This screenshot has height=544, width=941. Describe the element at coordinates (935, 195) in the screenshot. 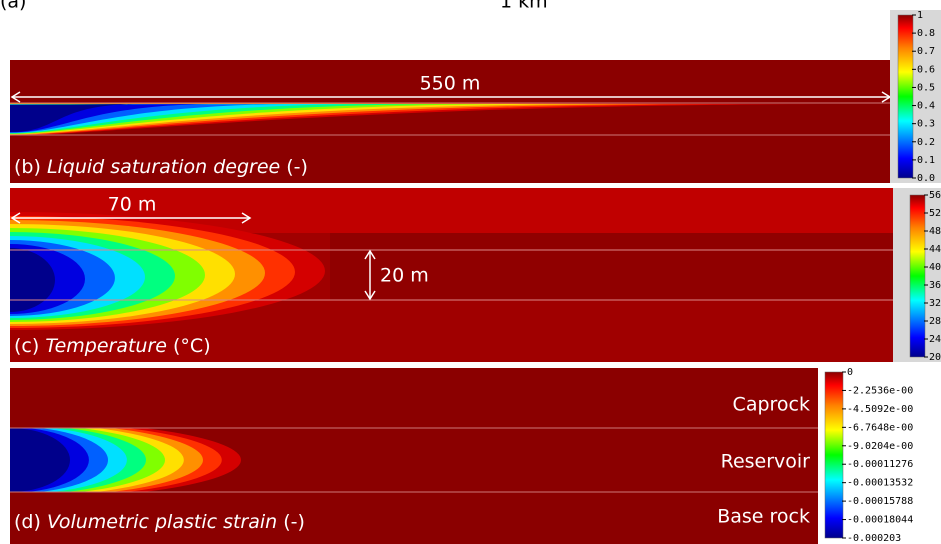

I see `colorbar-tick-label: 56` at that location.